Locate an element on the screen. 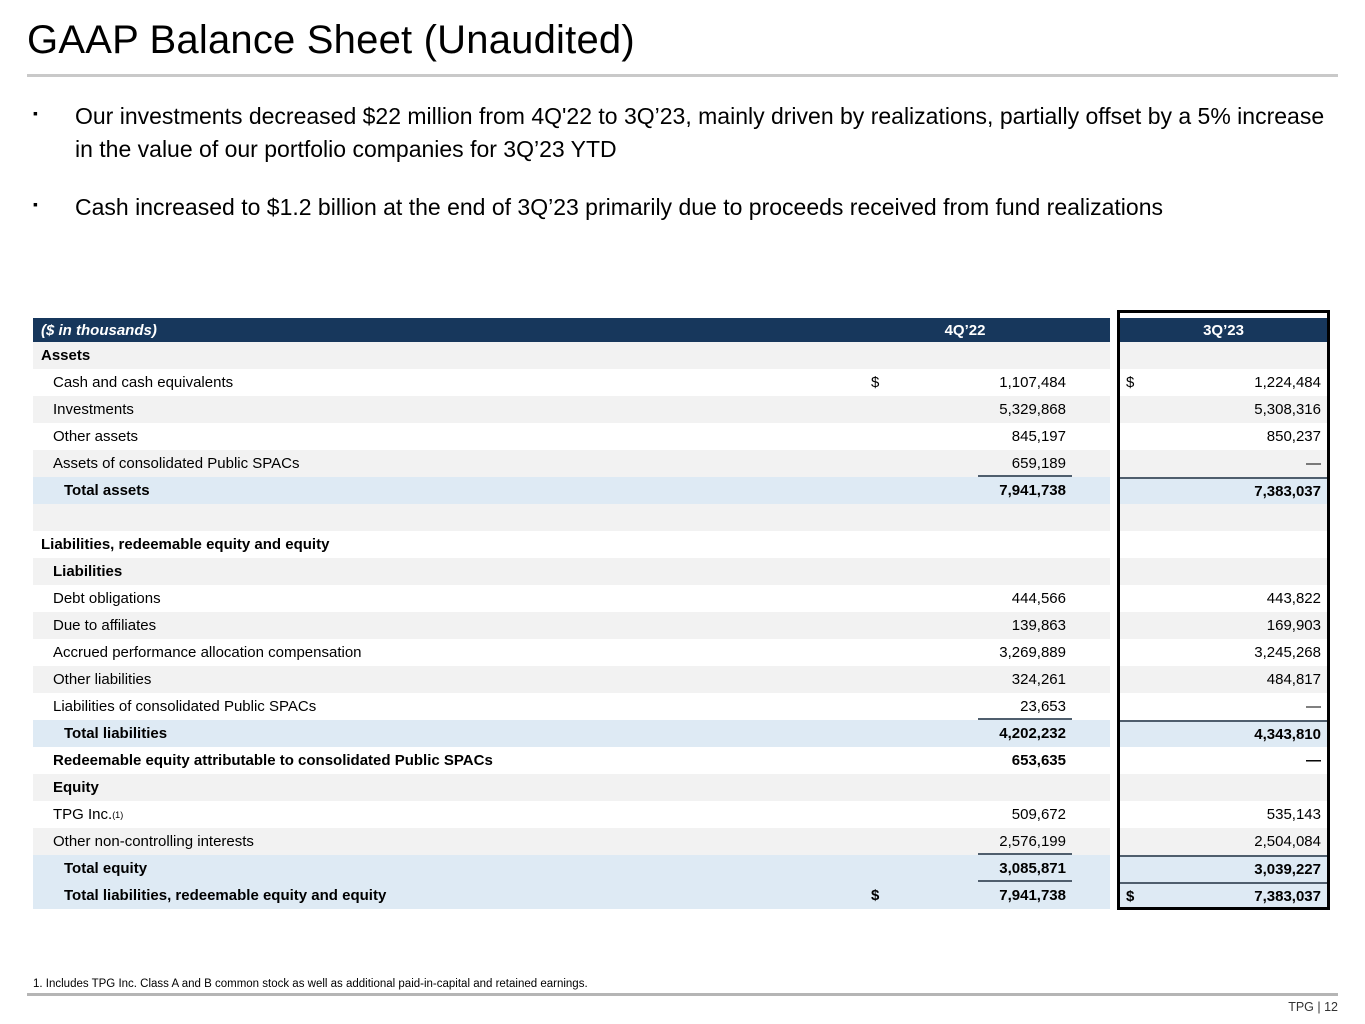 The width and height of the screenshot is (1365, 1024). table-caption: ($ in thousands) is located at coordinates (446, 330).